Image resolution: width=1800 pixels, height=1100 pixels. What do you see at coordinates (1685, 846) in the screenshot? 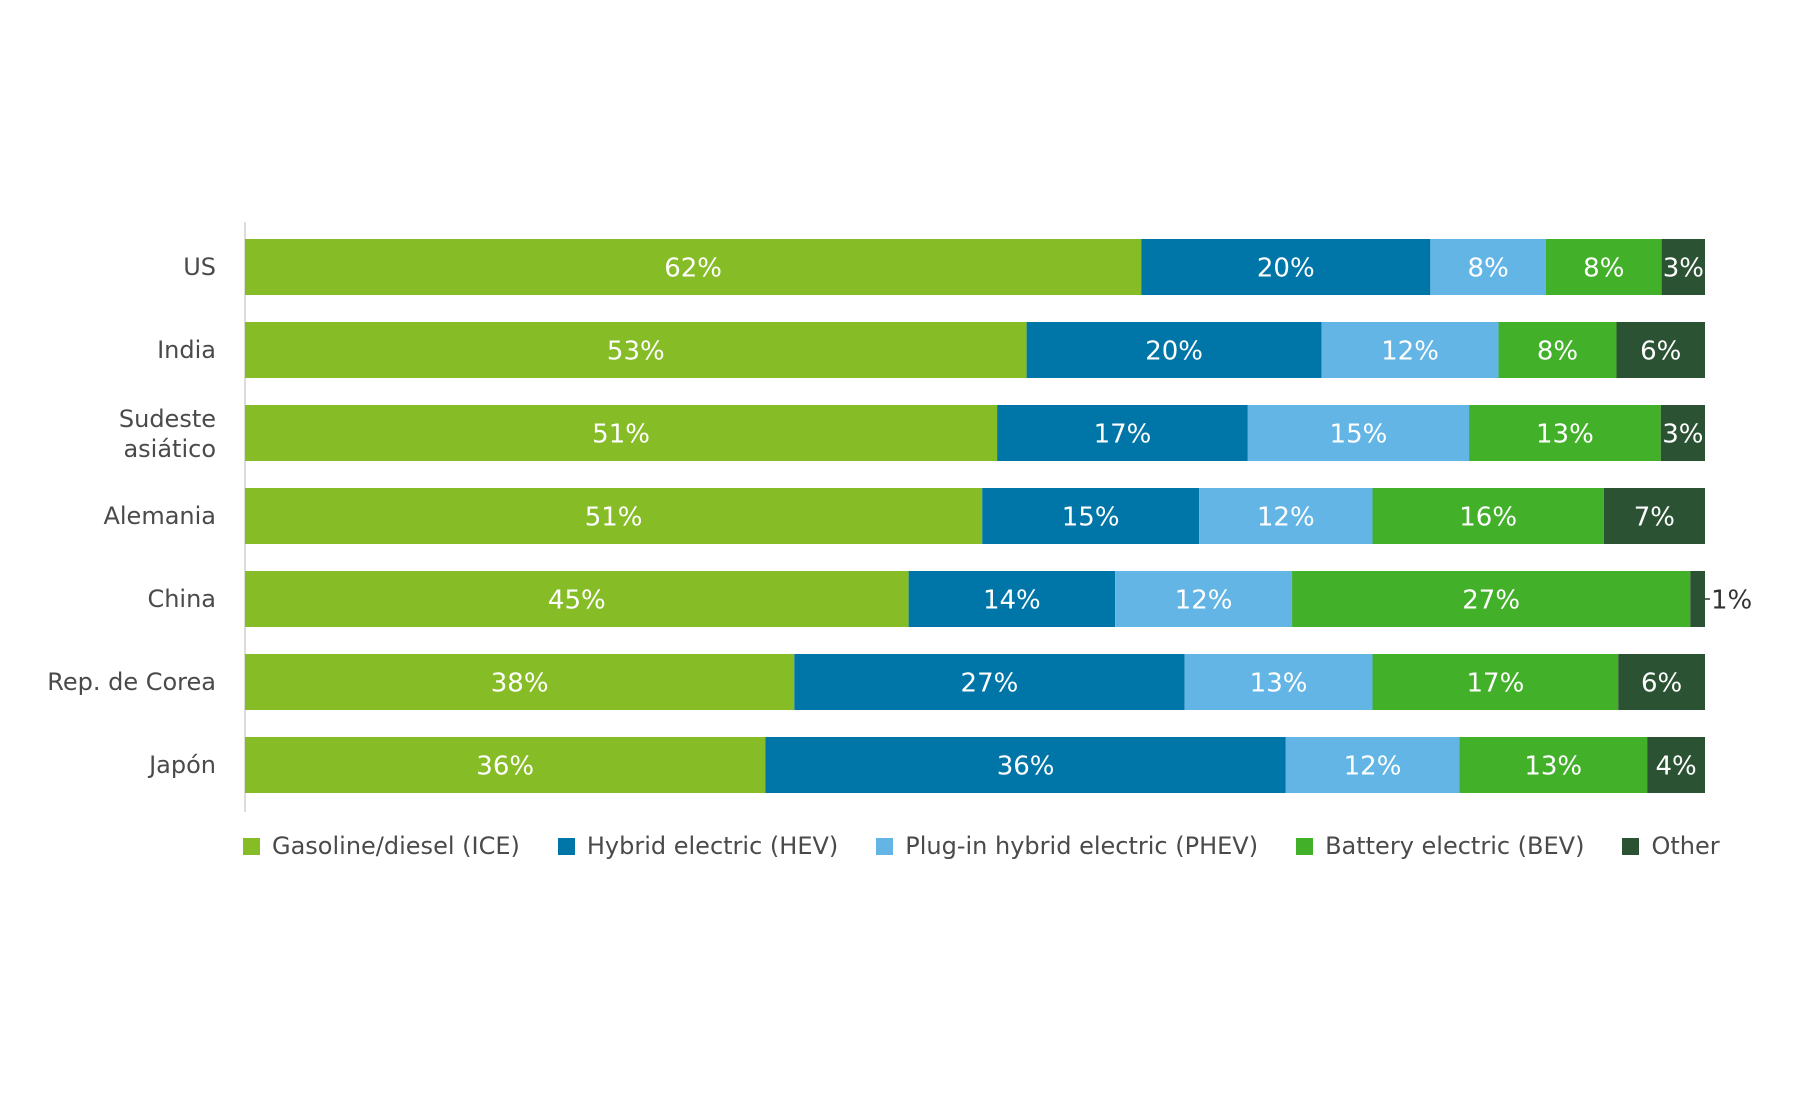
I see `legend-label: Other` at bounding box center [1685, 846].